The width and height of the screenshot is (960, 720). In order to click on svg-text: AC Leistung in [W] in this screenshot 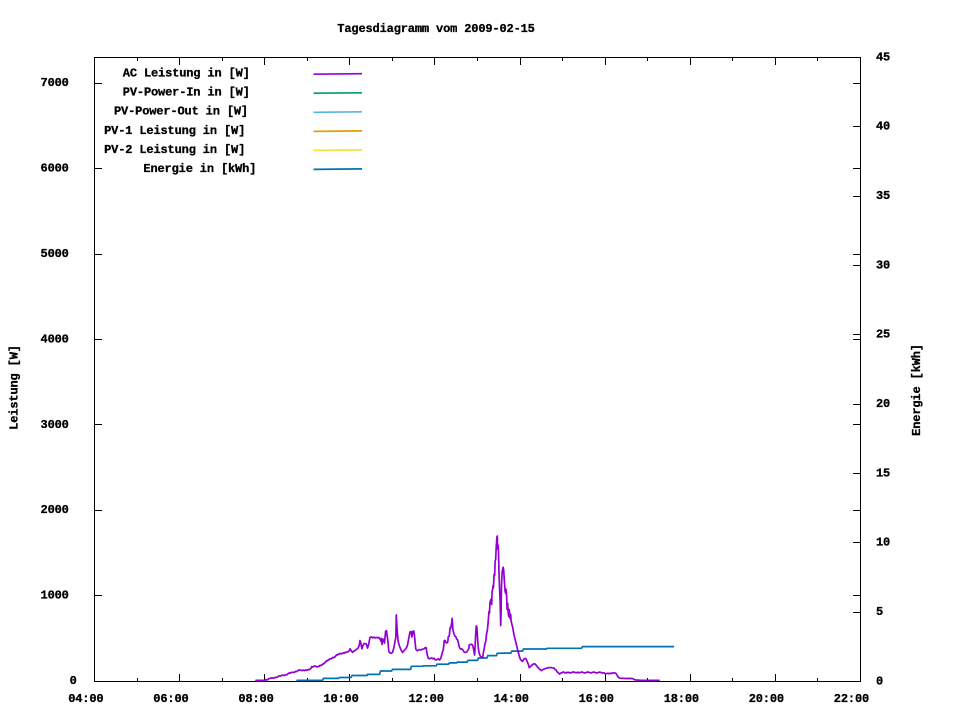, I will do `click(186, 74)`.